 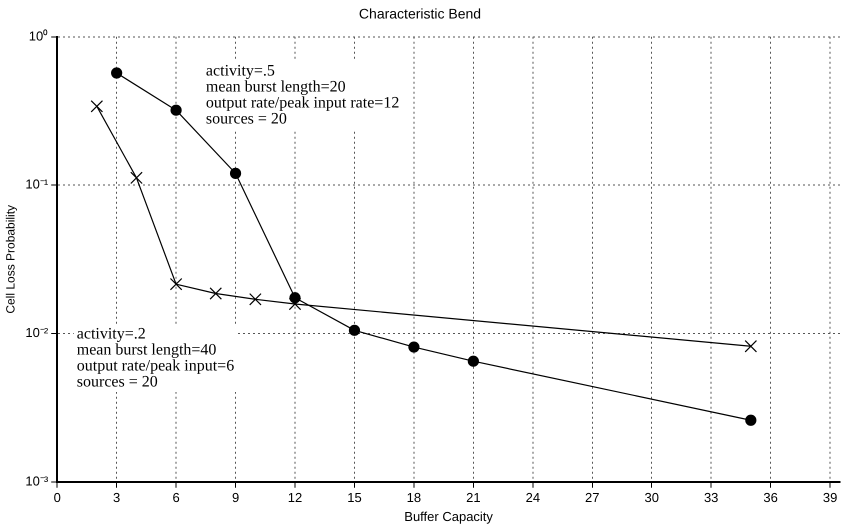 What do you see at coordinates (770, 498) in the screenshot?
I see `x-tick-label: 36` at bounding box center [770, 498].